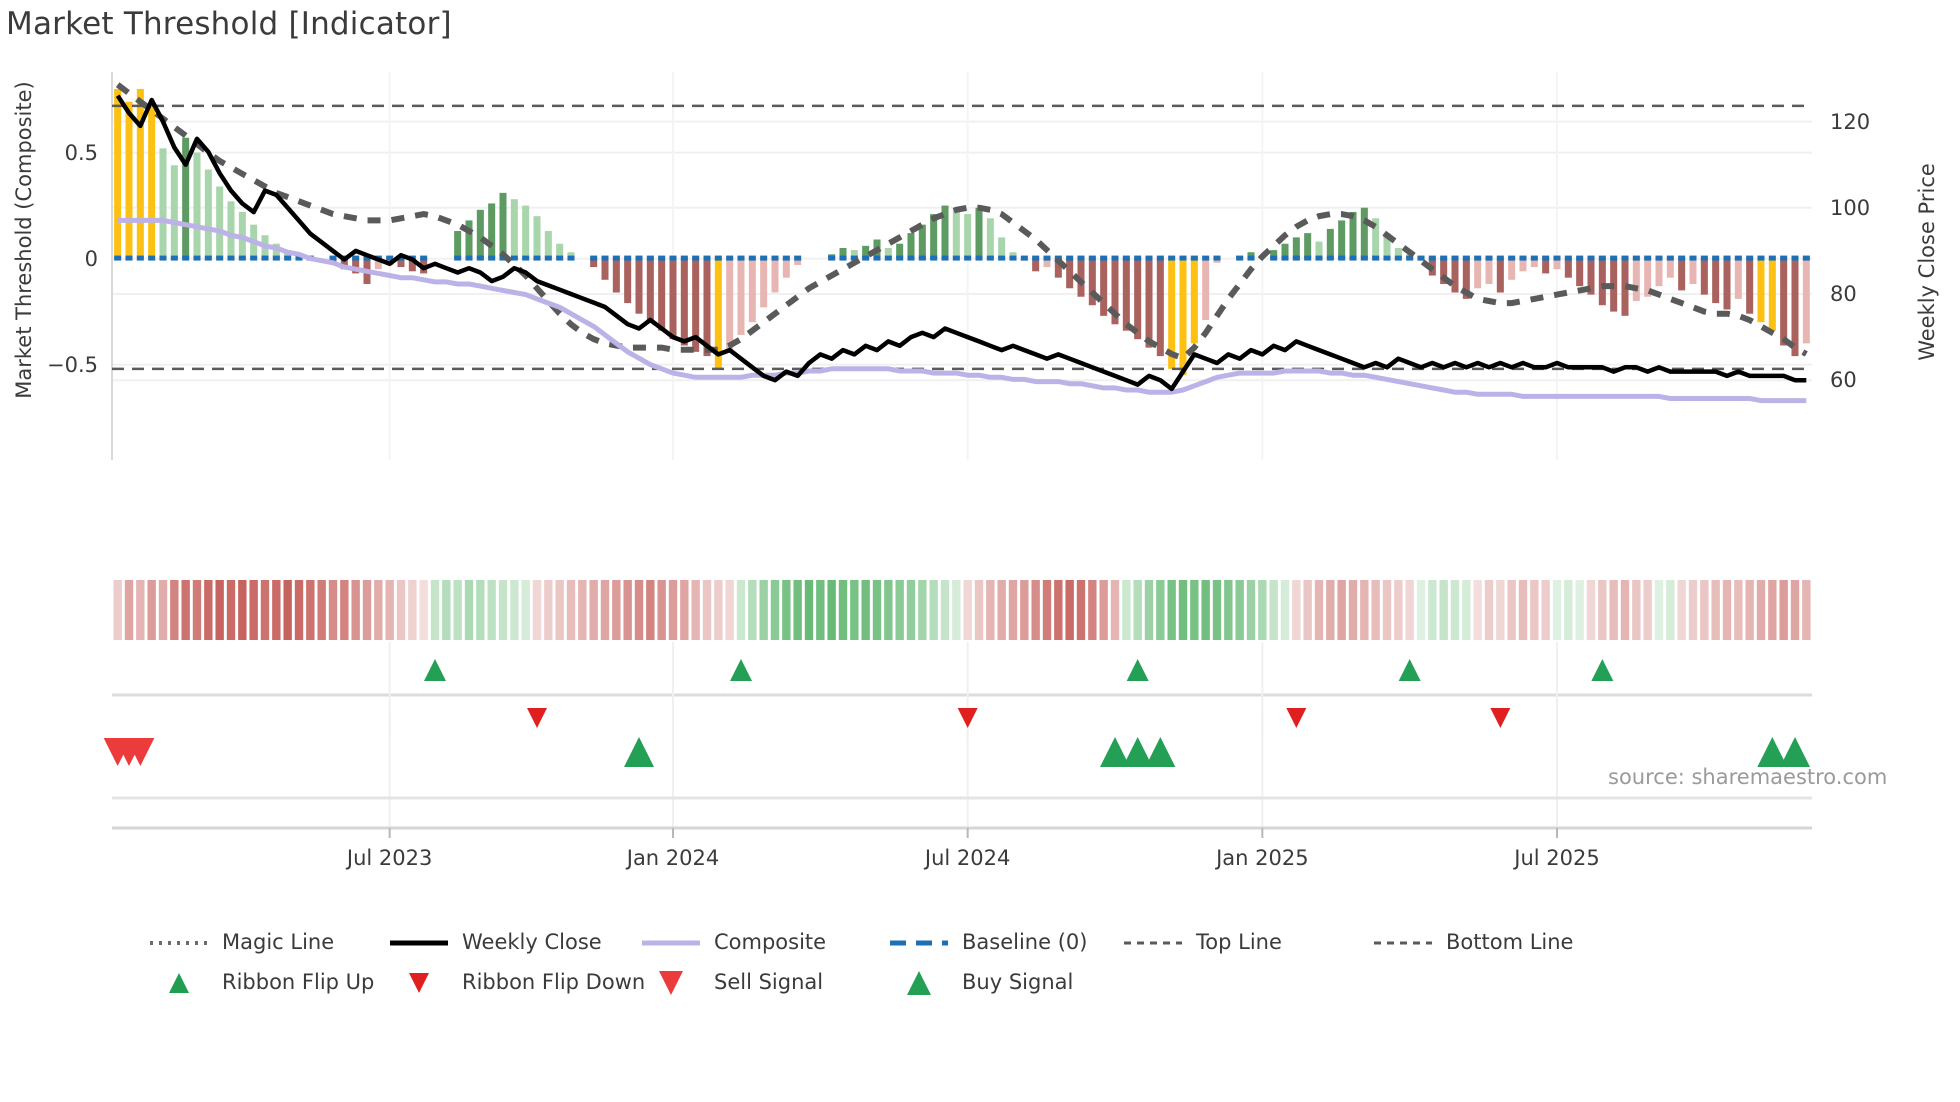  Describe the element at coordinates (179, 983) in the screenshot. I see `up-triangle-icon` at that location.